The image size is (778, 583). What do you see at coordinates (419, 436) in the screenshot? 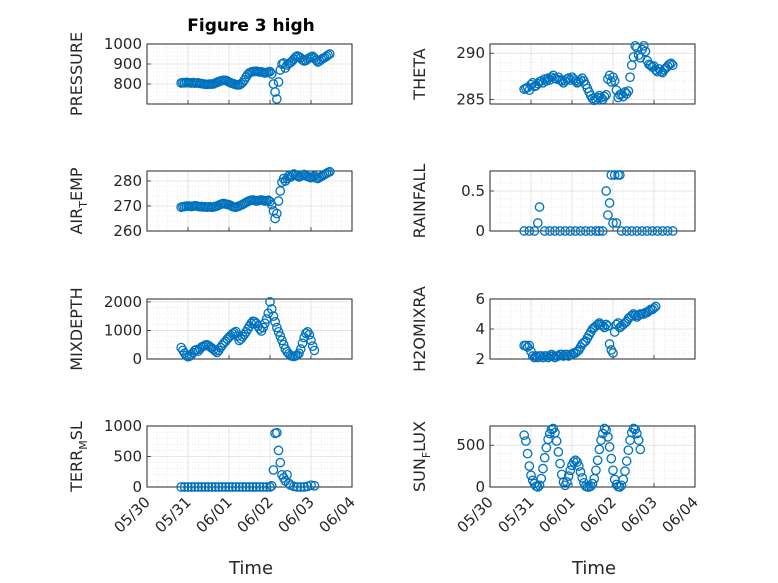
I see `y-axis-label-rest: LUX` at bounding box center [419, 436].